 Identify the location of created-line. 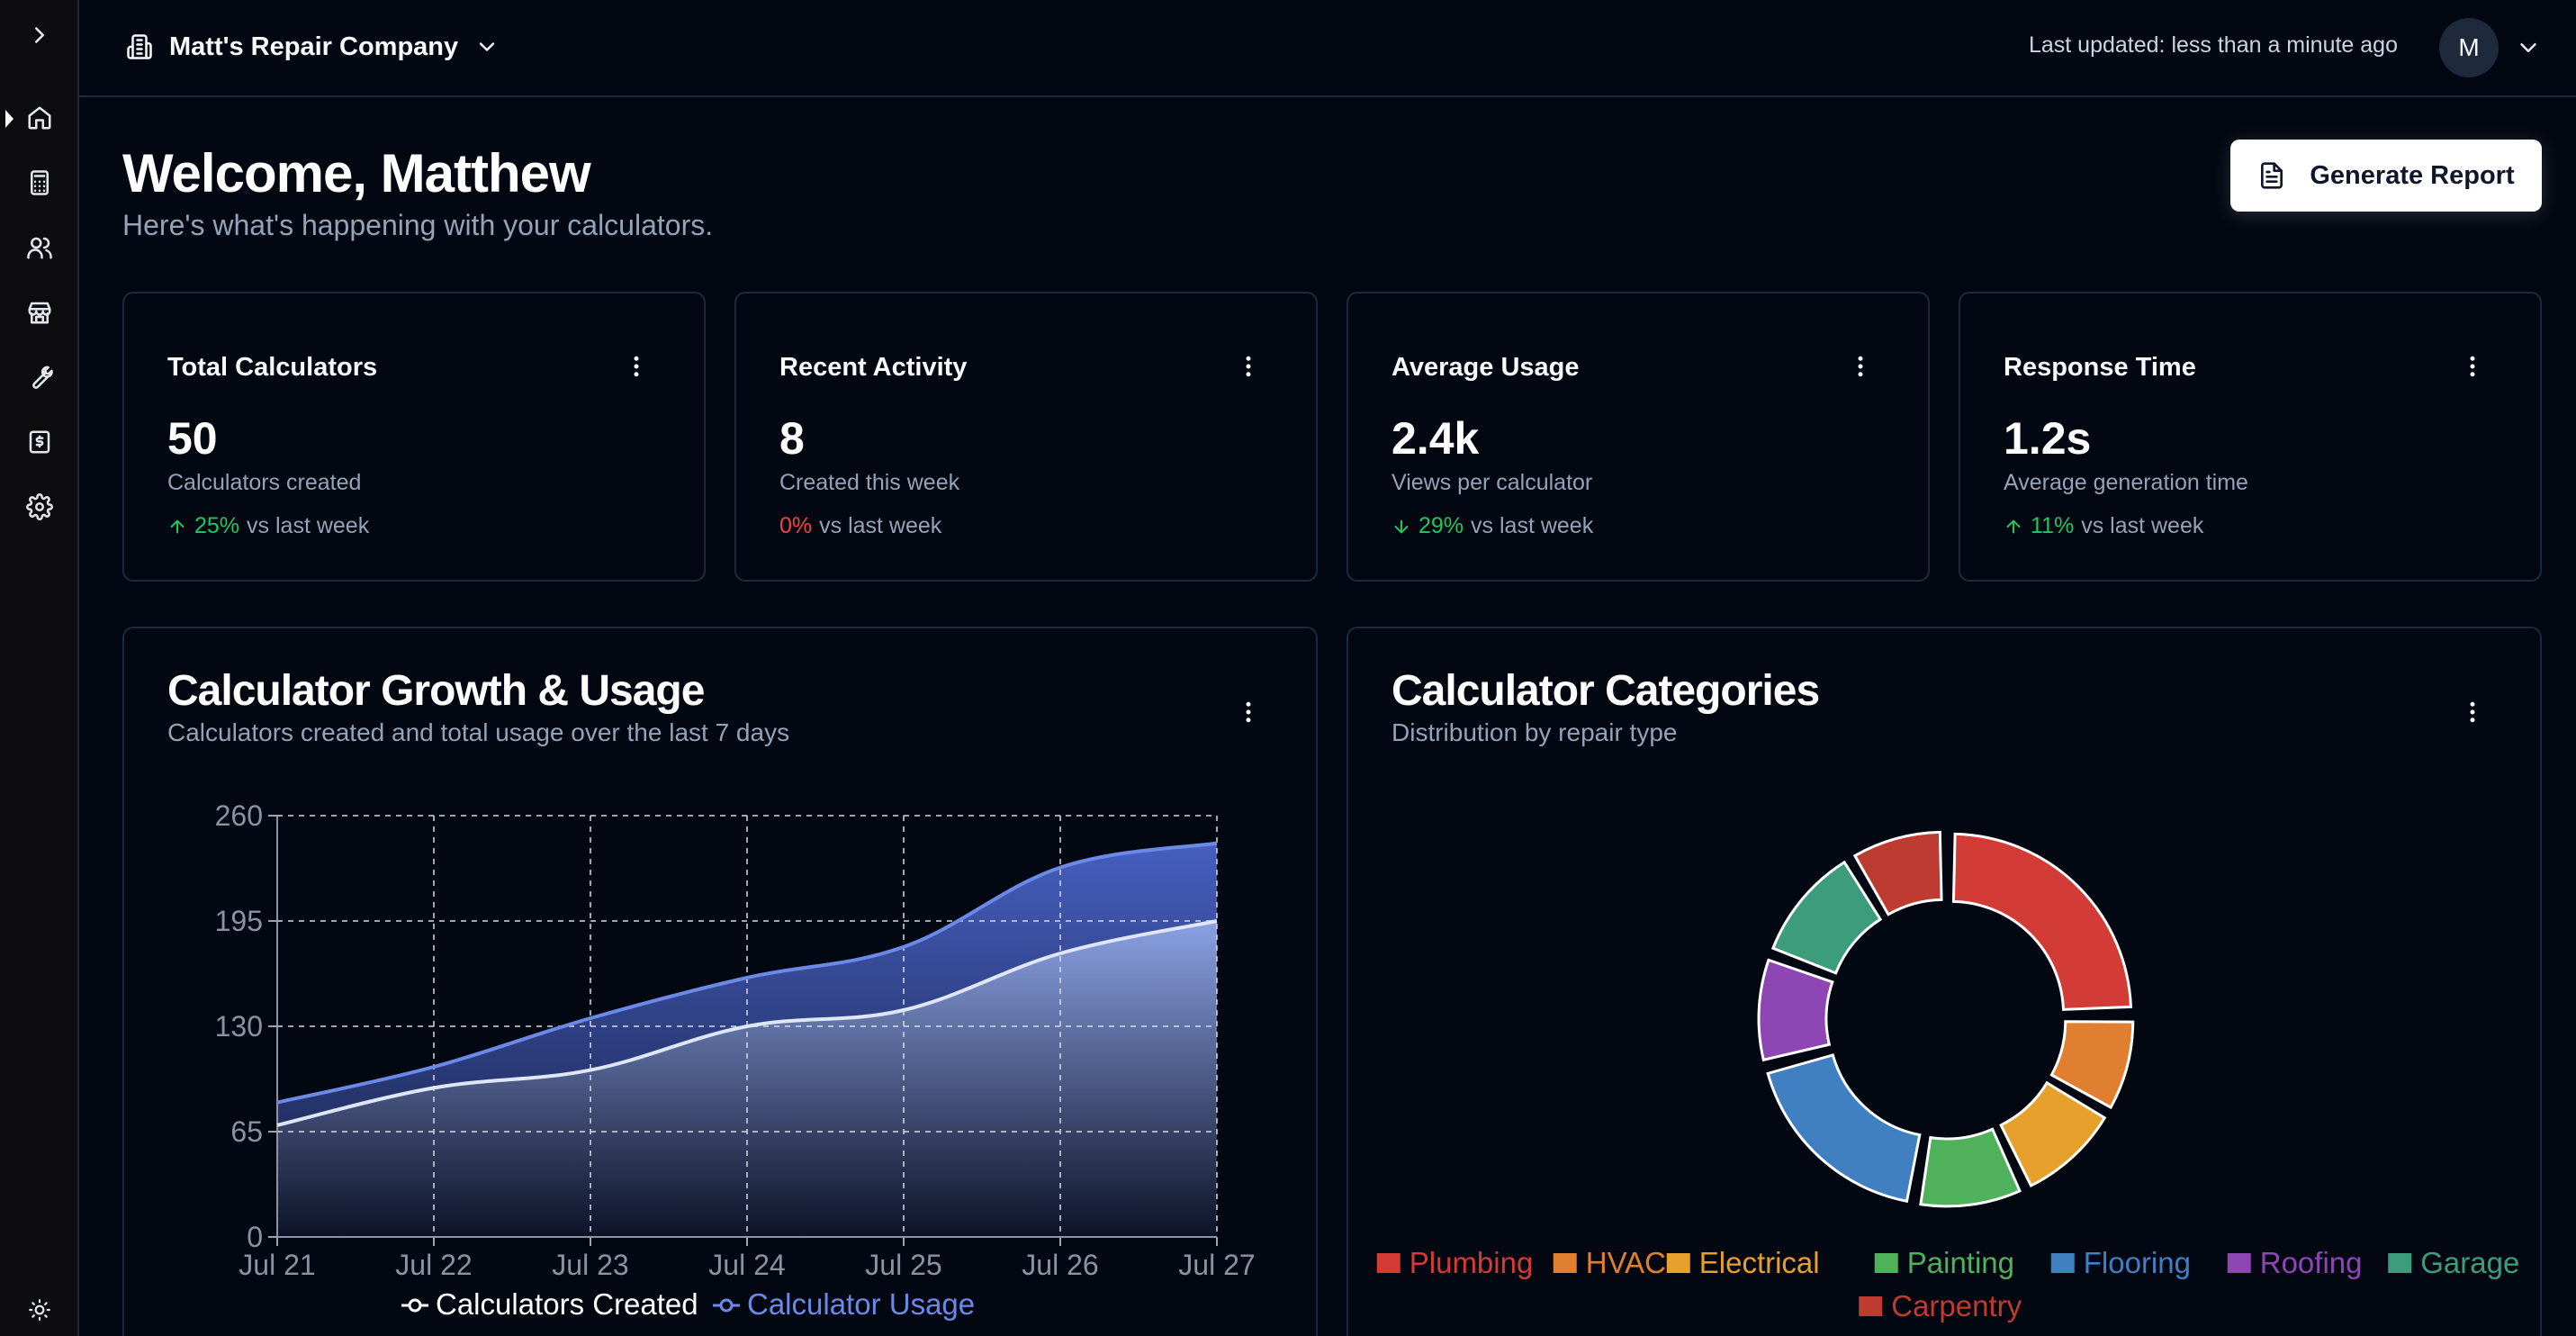
(747, 1023).